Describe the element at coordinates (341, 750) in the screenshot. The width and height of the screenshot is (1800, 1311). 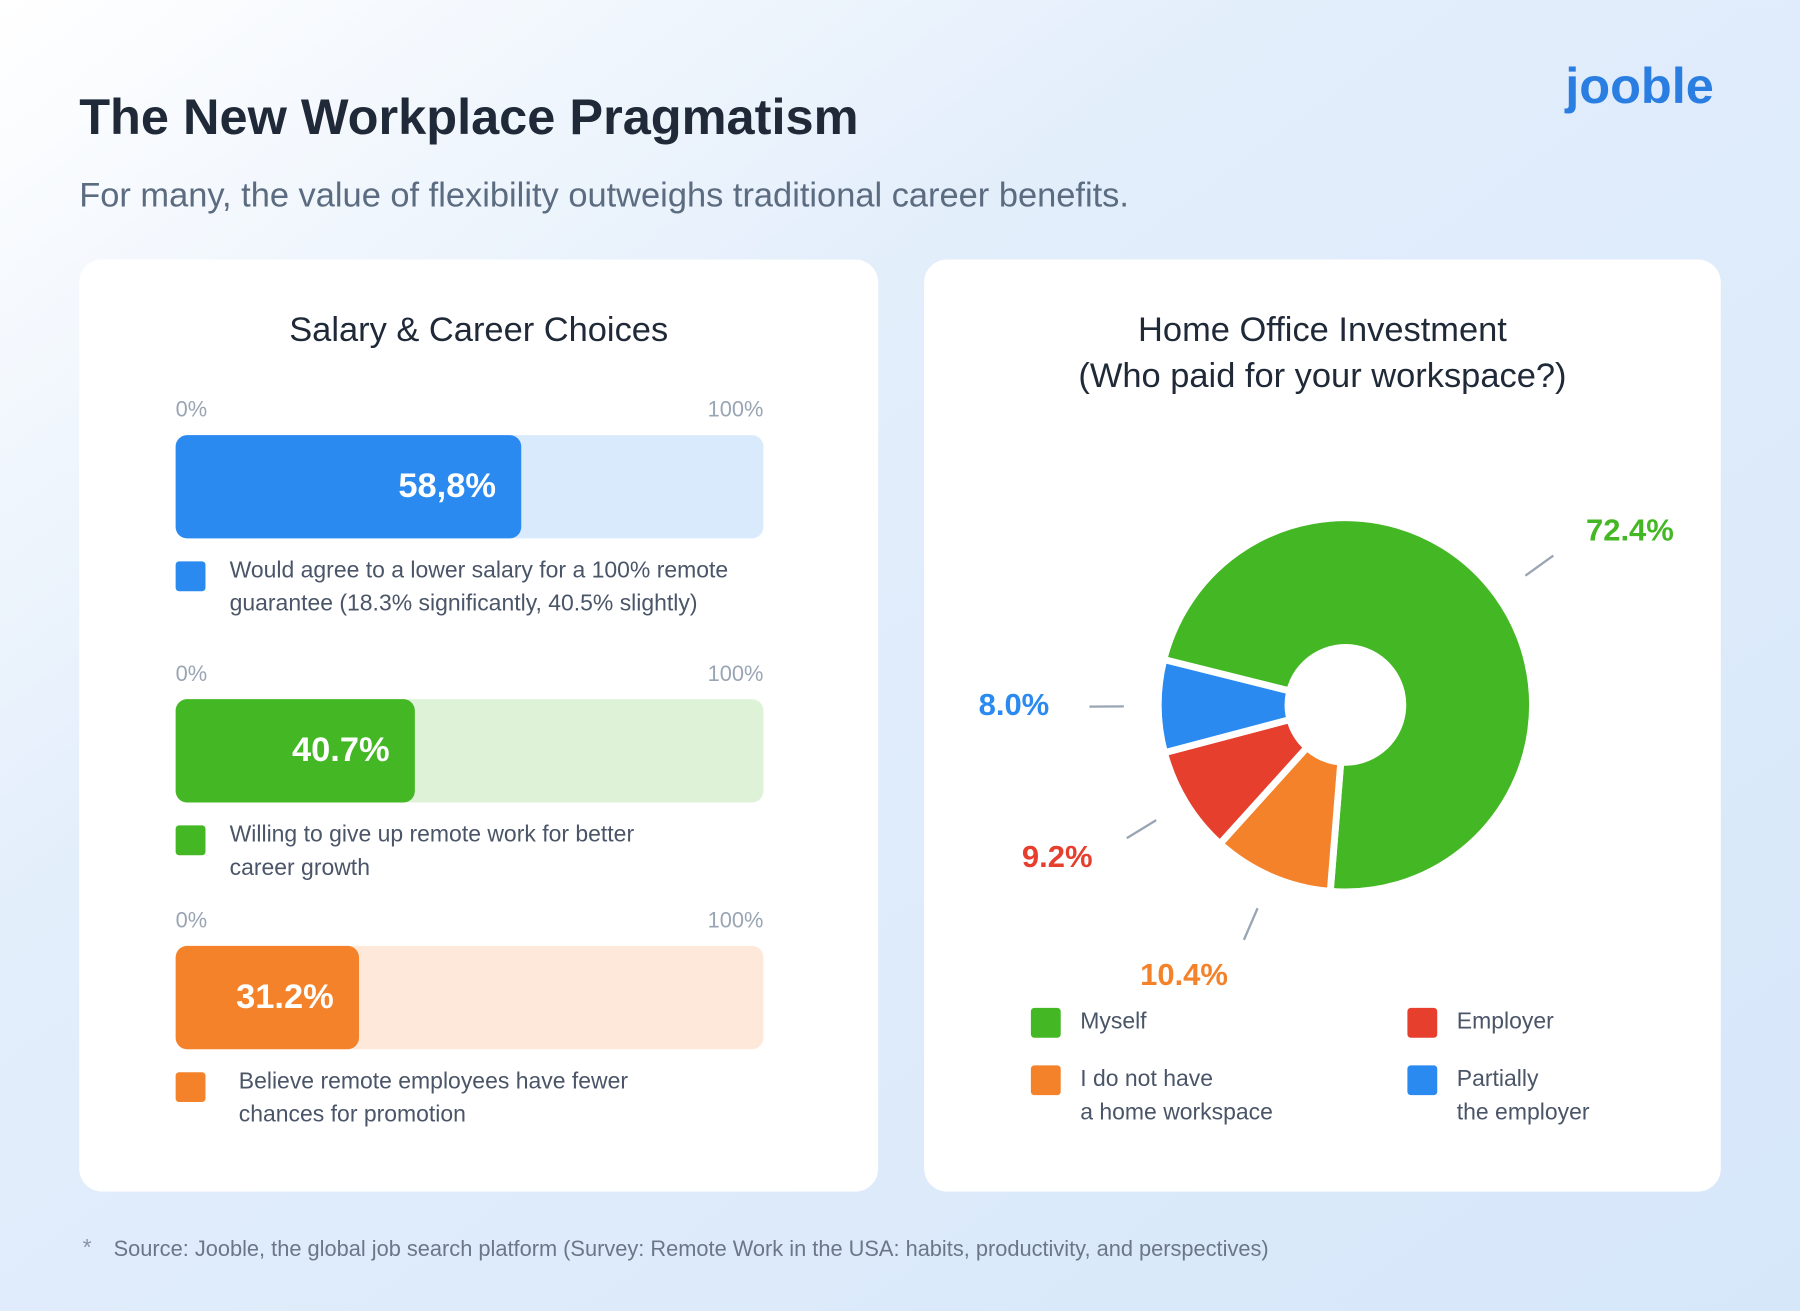
I see `value-label: 40.7%` at that location.